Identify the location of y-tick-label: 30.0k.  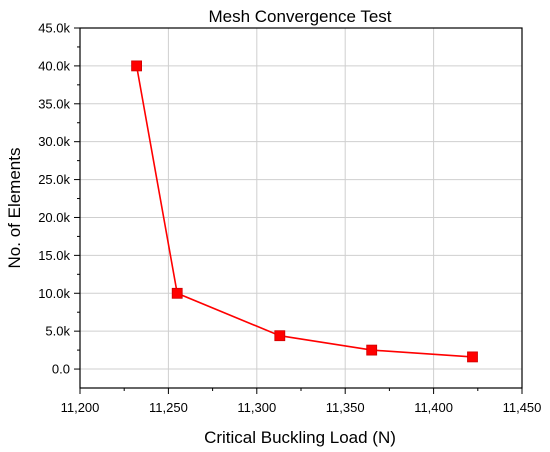
(54, 141).